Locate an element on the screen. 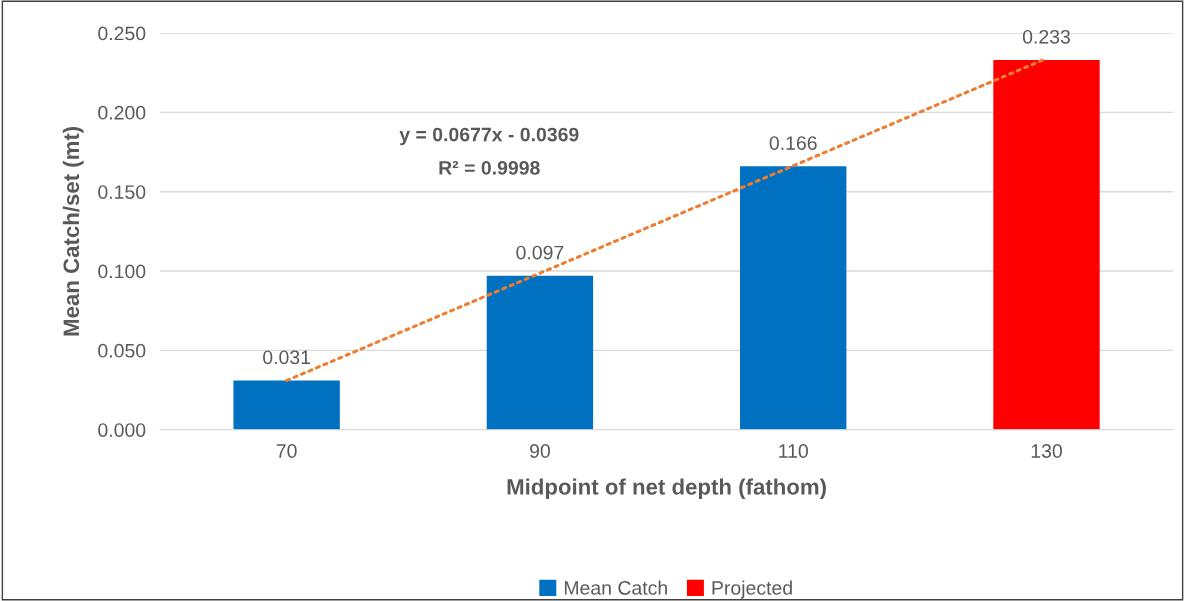 The width and height of the screenshot is (1185, 601). legend-label: Projected is located at coordinates (752, 589).